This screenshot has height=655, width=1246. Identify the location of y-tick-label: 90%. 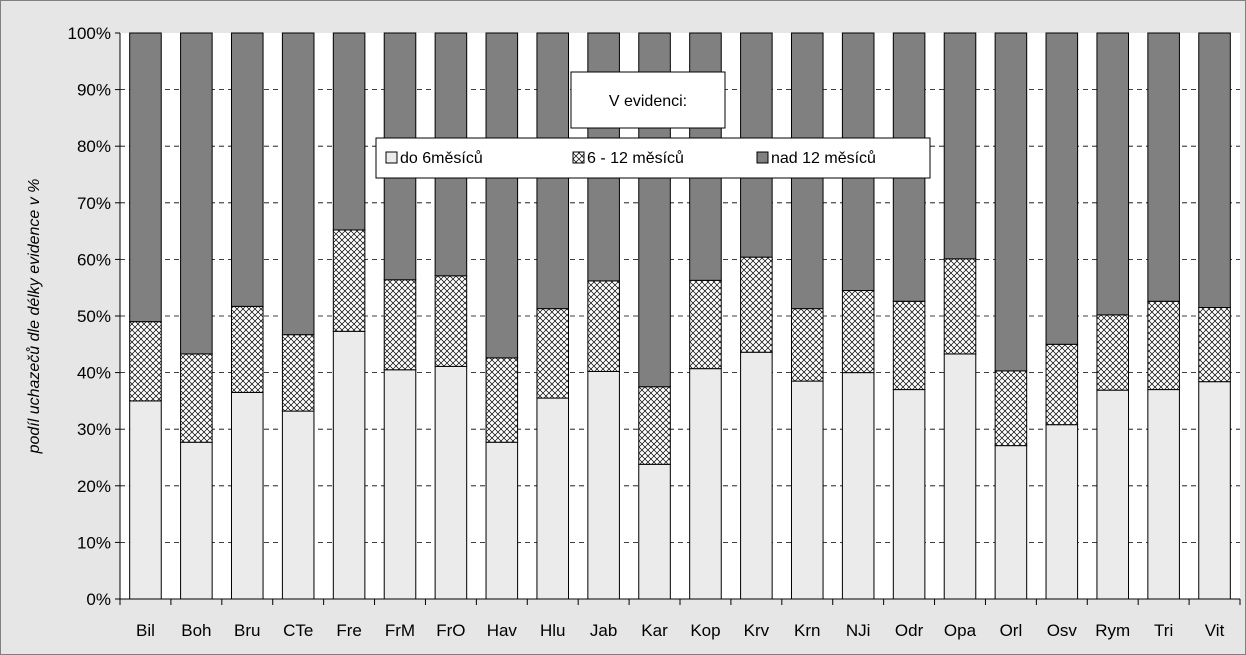
(94, 90).